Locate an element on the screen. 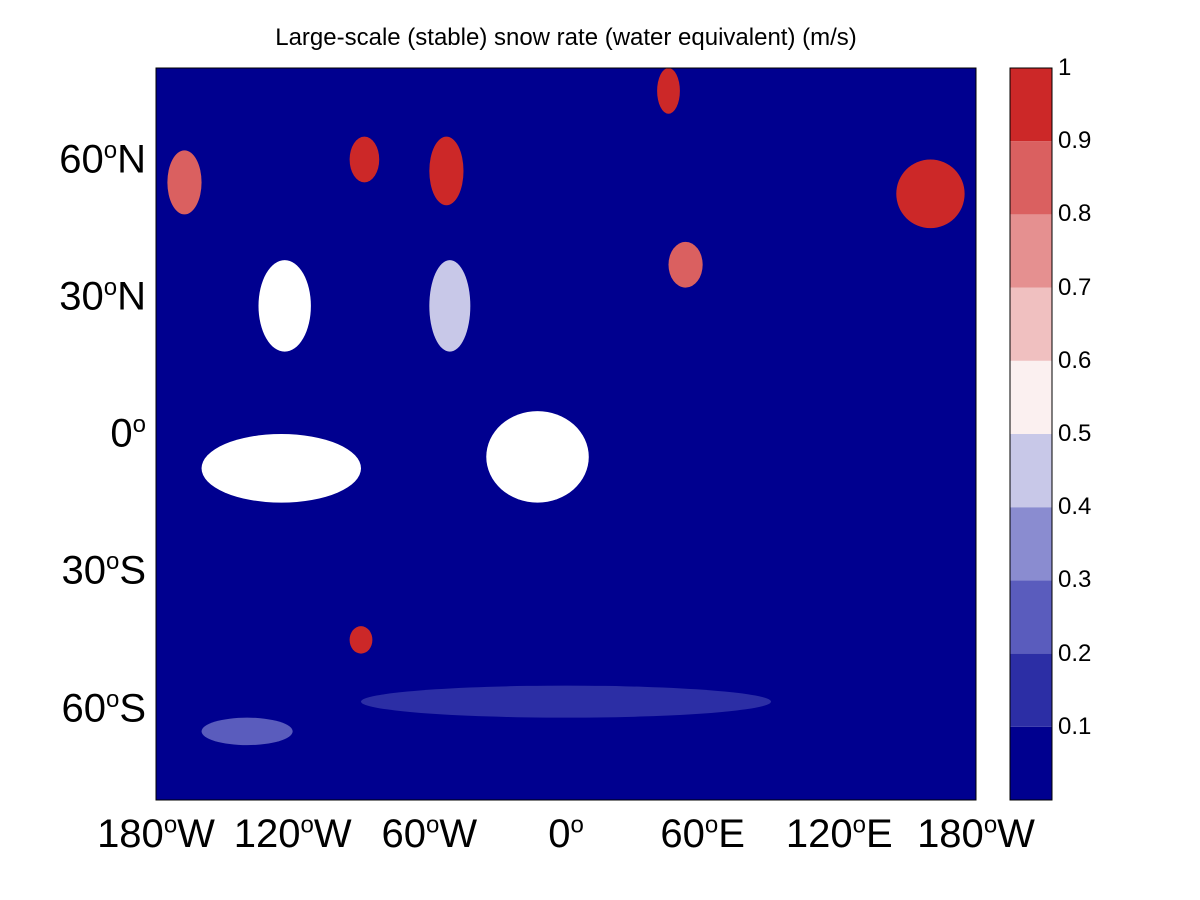 The height and width of the screenshot is (900, 1200). colorbar is located at coordinates (1031, 434).